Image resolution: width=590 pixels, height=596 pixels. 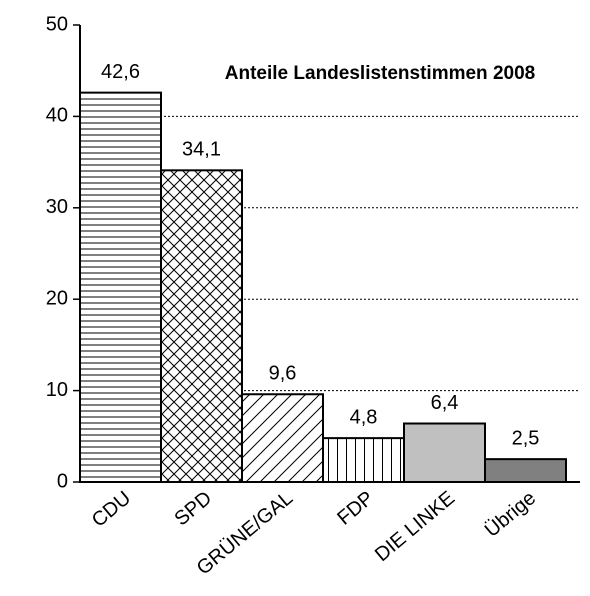 I want to click on value-label: 2,5, so click(x=526, y=438).